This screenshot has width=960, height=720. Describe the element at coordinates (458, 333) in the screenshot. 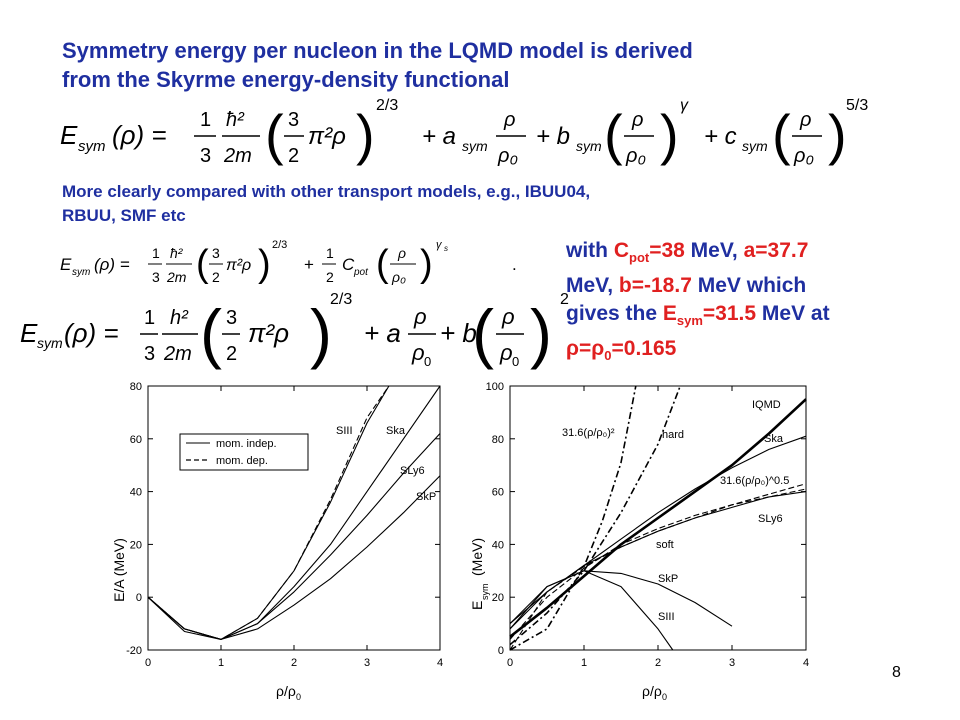

I see `eq3-plus-b: + b` at that location.